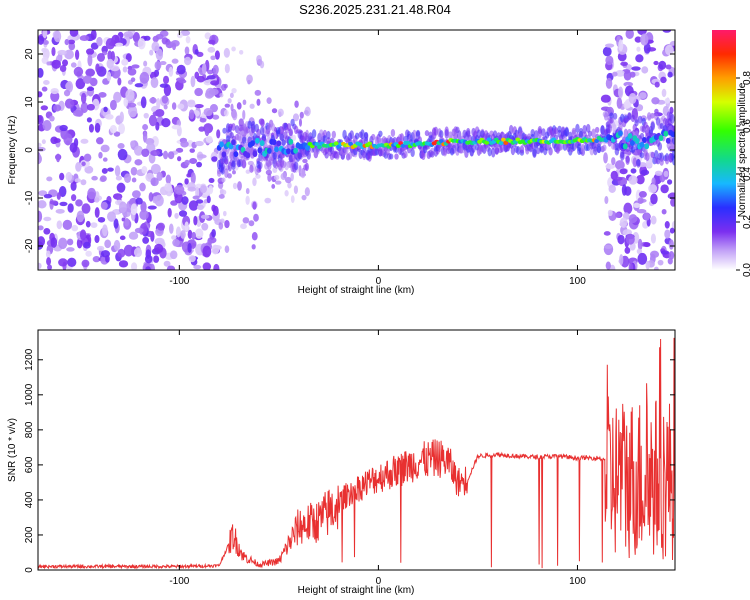 The width and height of the screenshot is (750, 600). Describe the element at coordinates (746, 174) in the screenshot. I see `colorbar-tick-label: 0.4` at that location.